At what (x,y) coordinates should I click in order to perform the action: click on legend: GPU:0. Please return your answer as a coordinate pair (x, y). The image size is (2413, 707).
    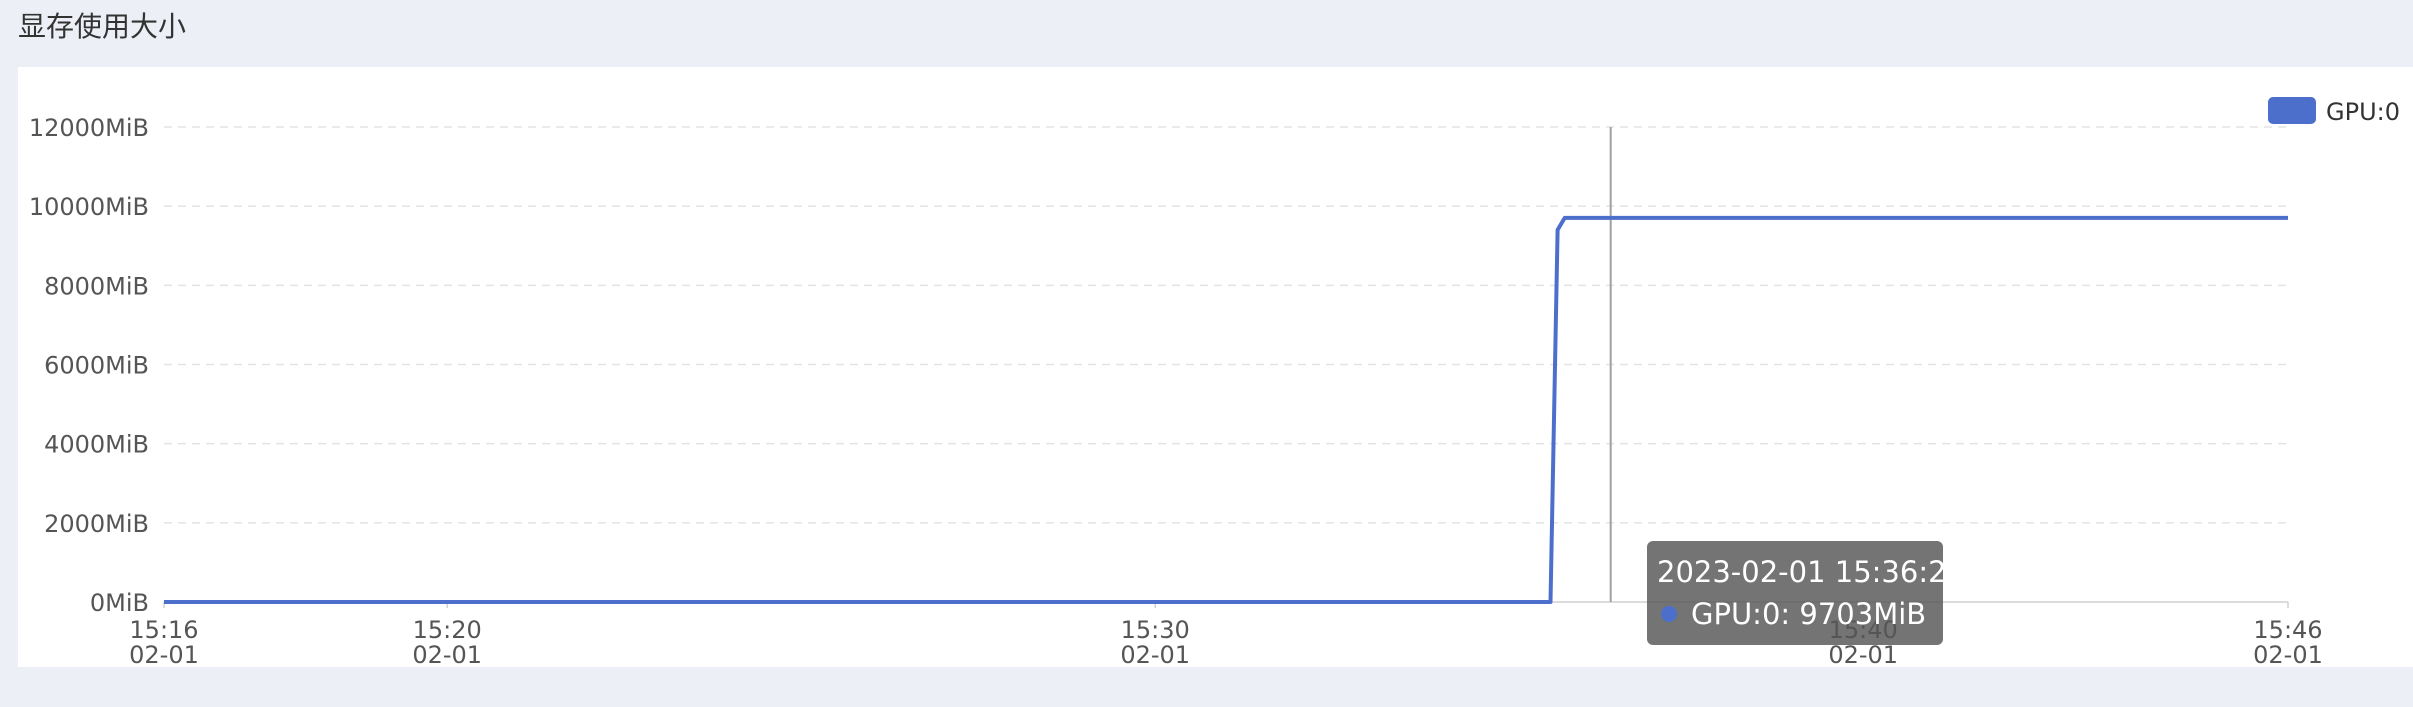
    Looking at the image, I should click on (2334, 111).